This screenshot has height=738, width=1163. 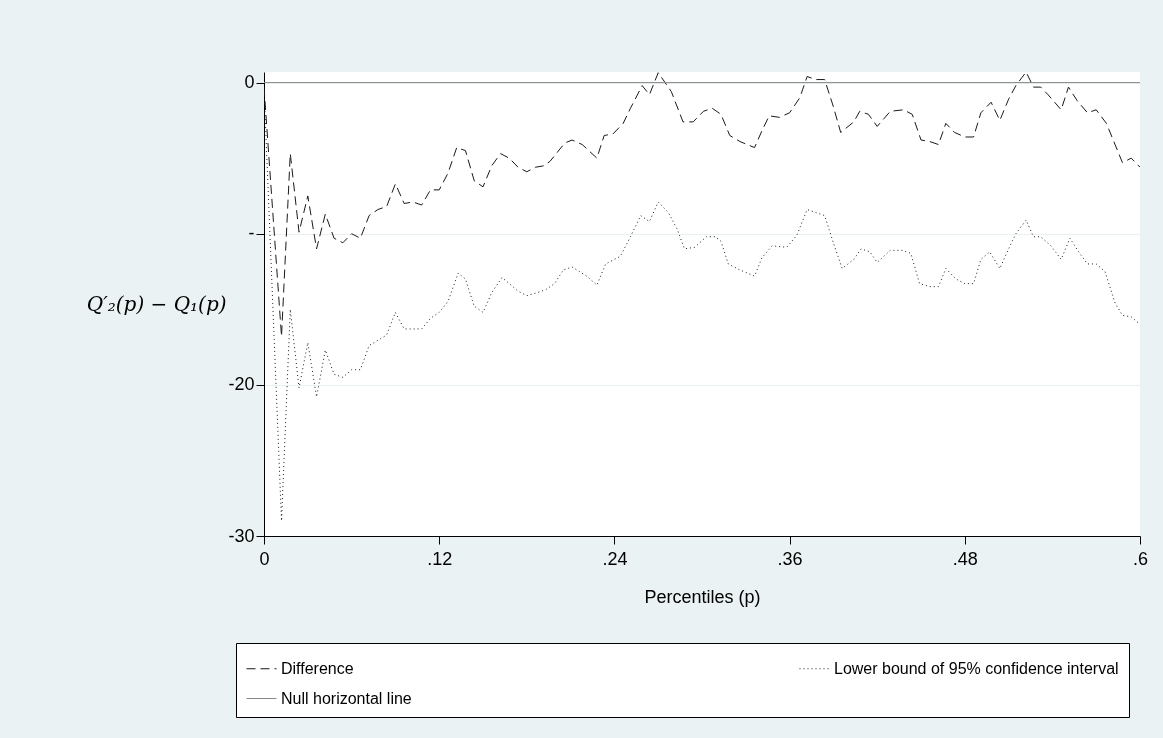 What do you see at coordinates (440, 558) in the screenshot?
I see `x-tick-label: .12` at bounding box center [440, 558].